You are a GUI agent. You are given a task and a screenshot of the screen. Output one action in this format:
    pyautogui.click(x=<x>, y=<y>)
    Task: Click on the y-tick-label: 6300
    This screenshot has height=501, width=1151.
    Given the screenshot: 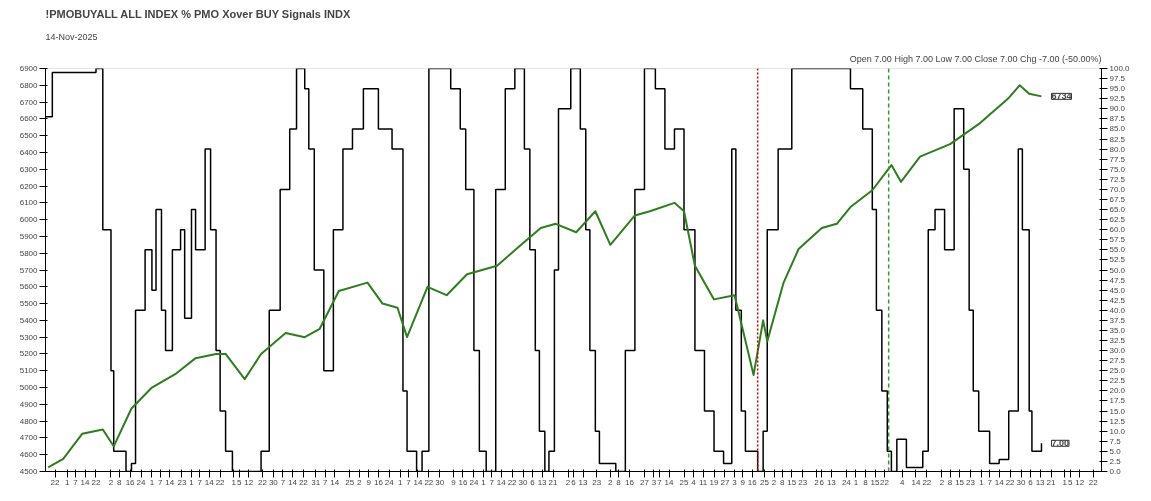 What is the action you would take?
    pyautogui.click(x=29, y=169)
    